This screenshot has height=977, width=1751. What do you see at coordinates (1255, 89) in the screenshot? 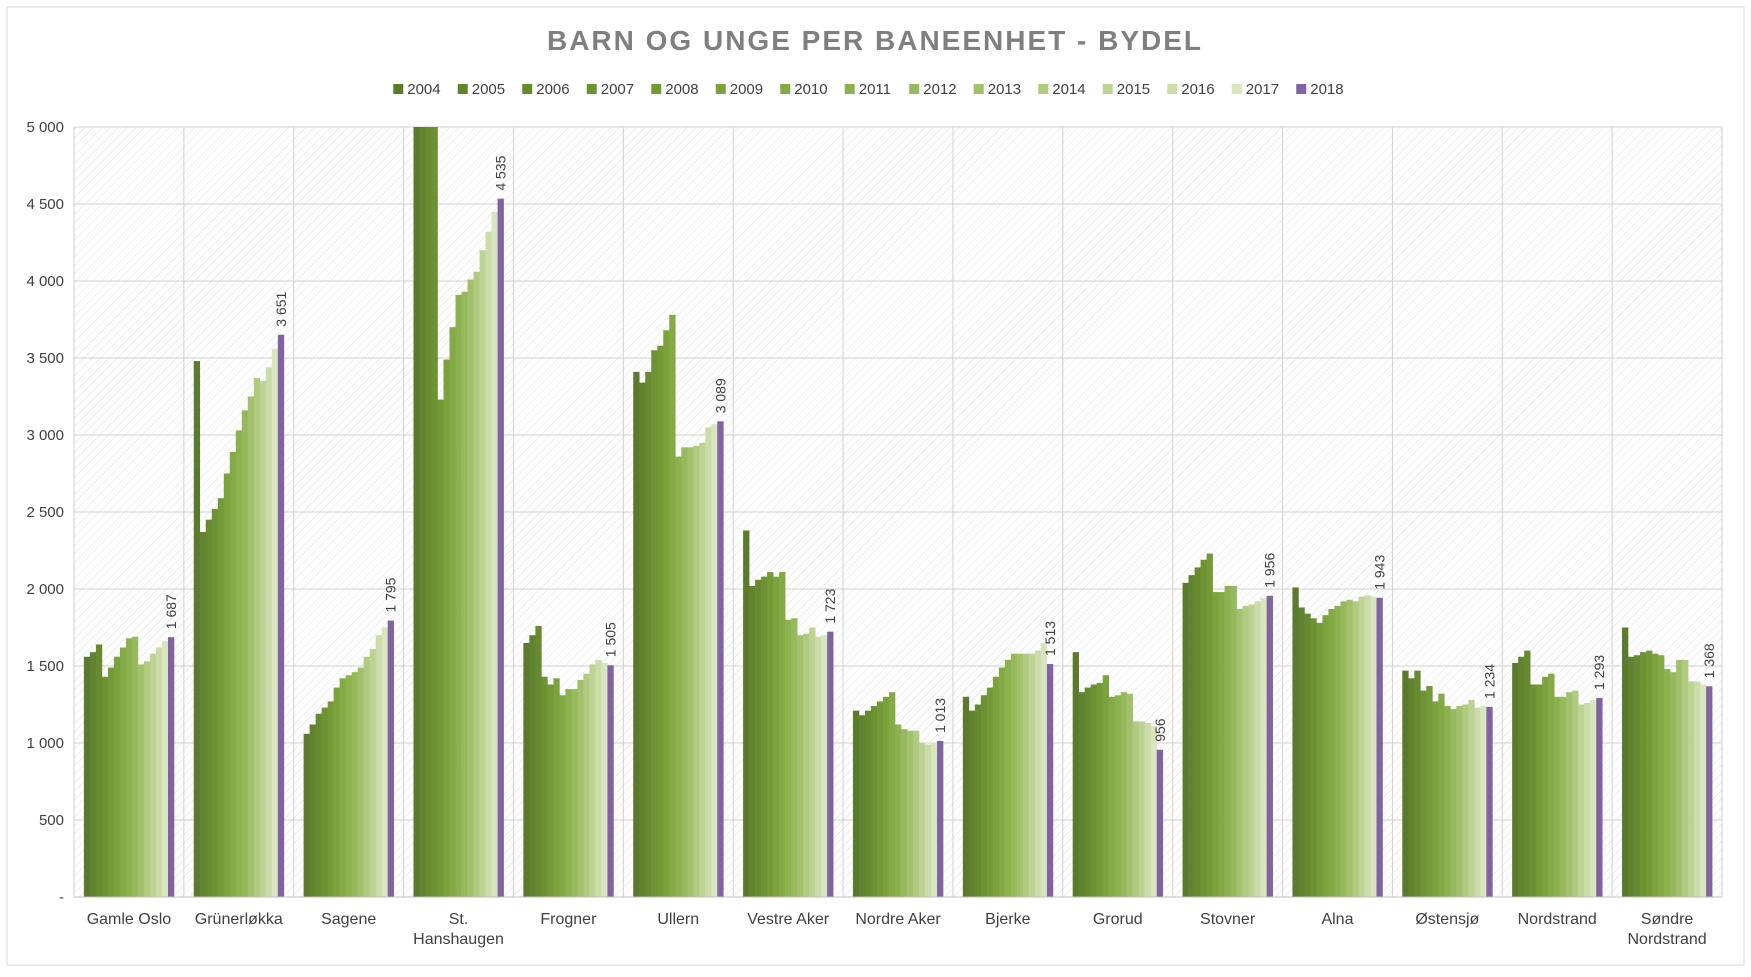
I see `legend-item-2017: 2017` at bounding box center [1255, 89].